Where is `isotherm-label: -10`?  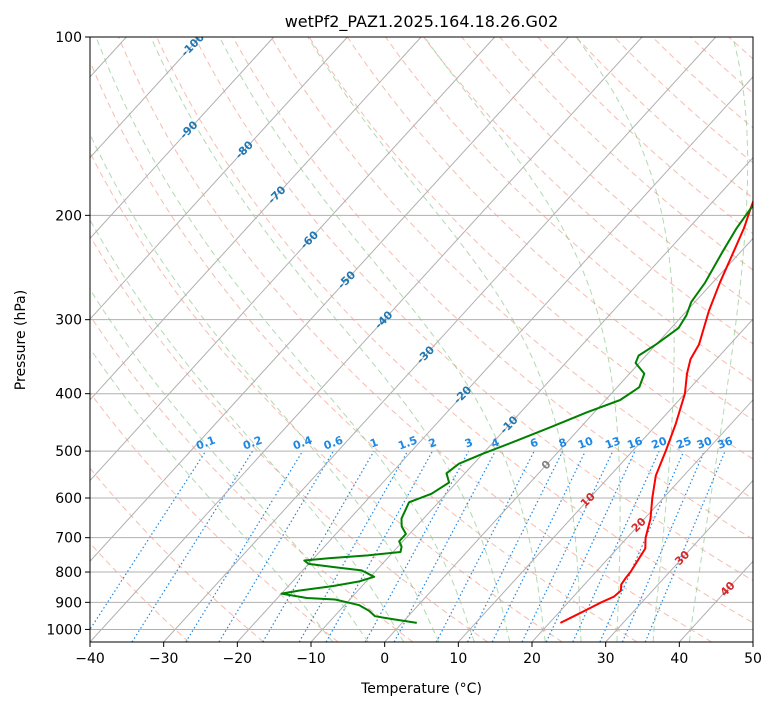 isotherm-label: -10 is located at coordinates (508, 424).